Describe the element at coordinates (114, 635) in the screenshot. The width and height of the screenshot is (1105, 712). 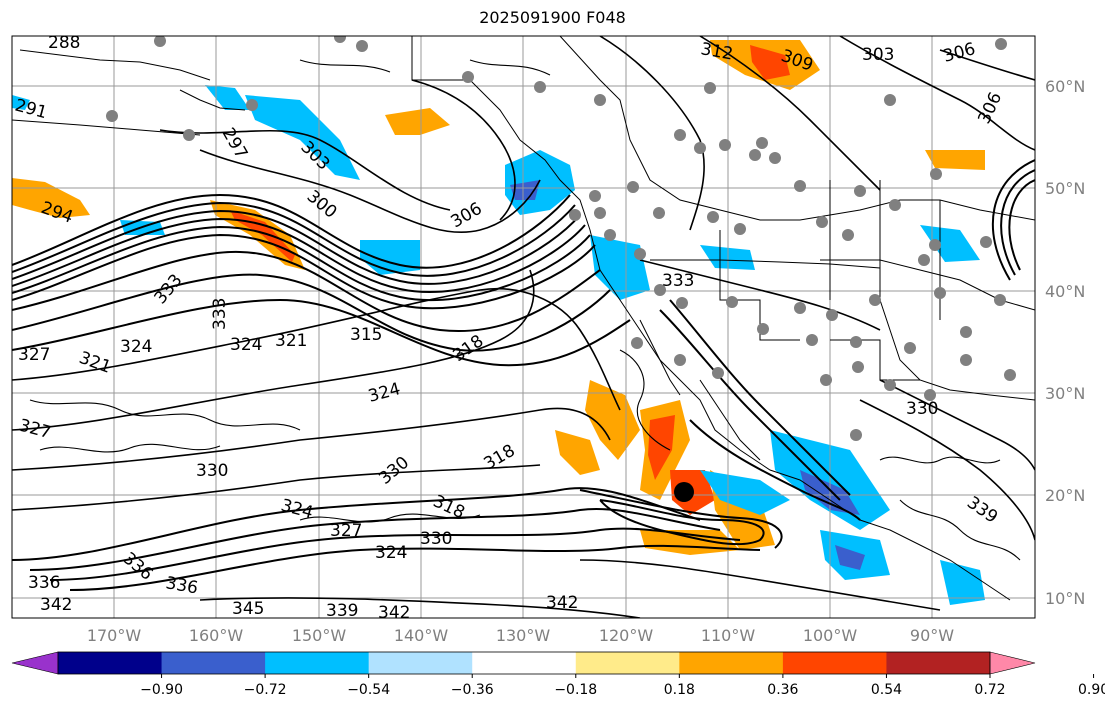
I see `lon-label-170w: 170°W` at that location.